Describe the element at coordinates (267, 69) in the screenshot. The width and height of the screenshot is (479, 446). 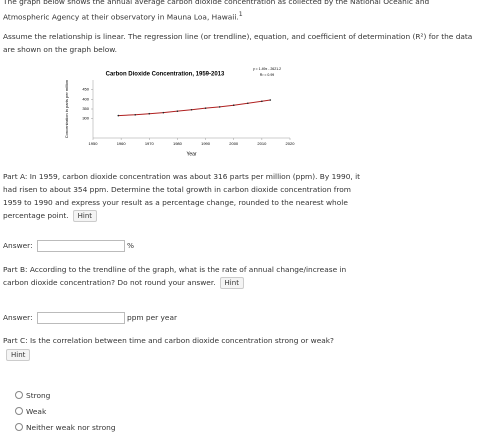
I see `annotation: y = 1.49x - 2621.2` at that location.